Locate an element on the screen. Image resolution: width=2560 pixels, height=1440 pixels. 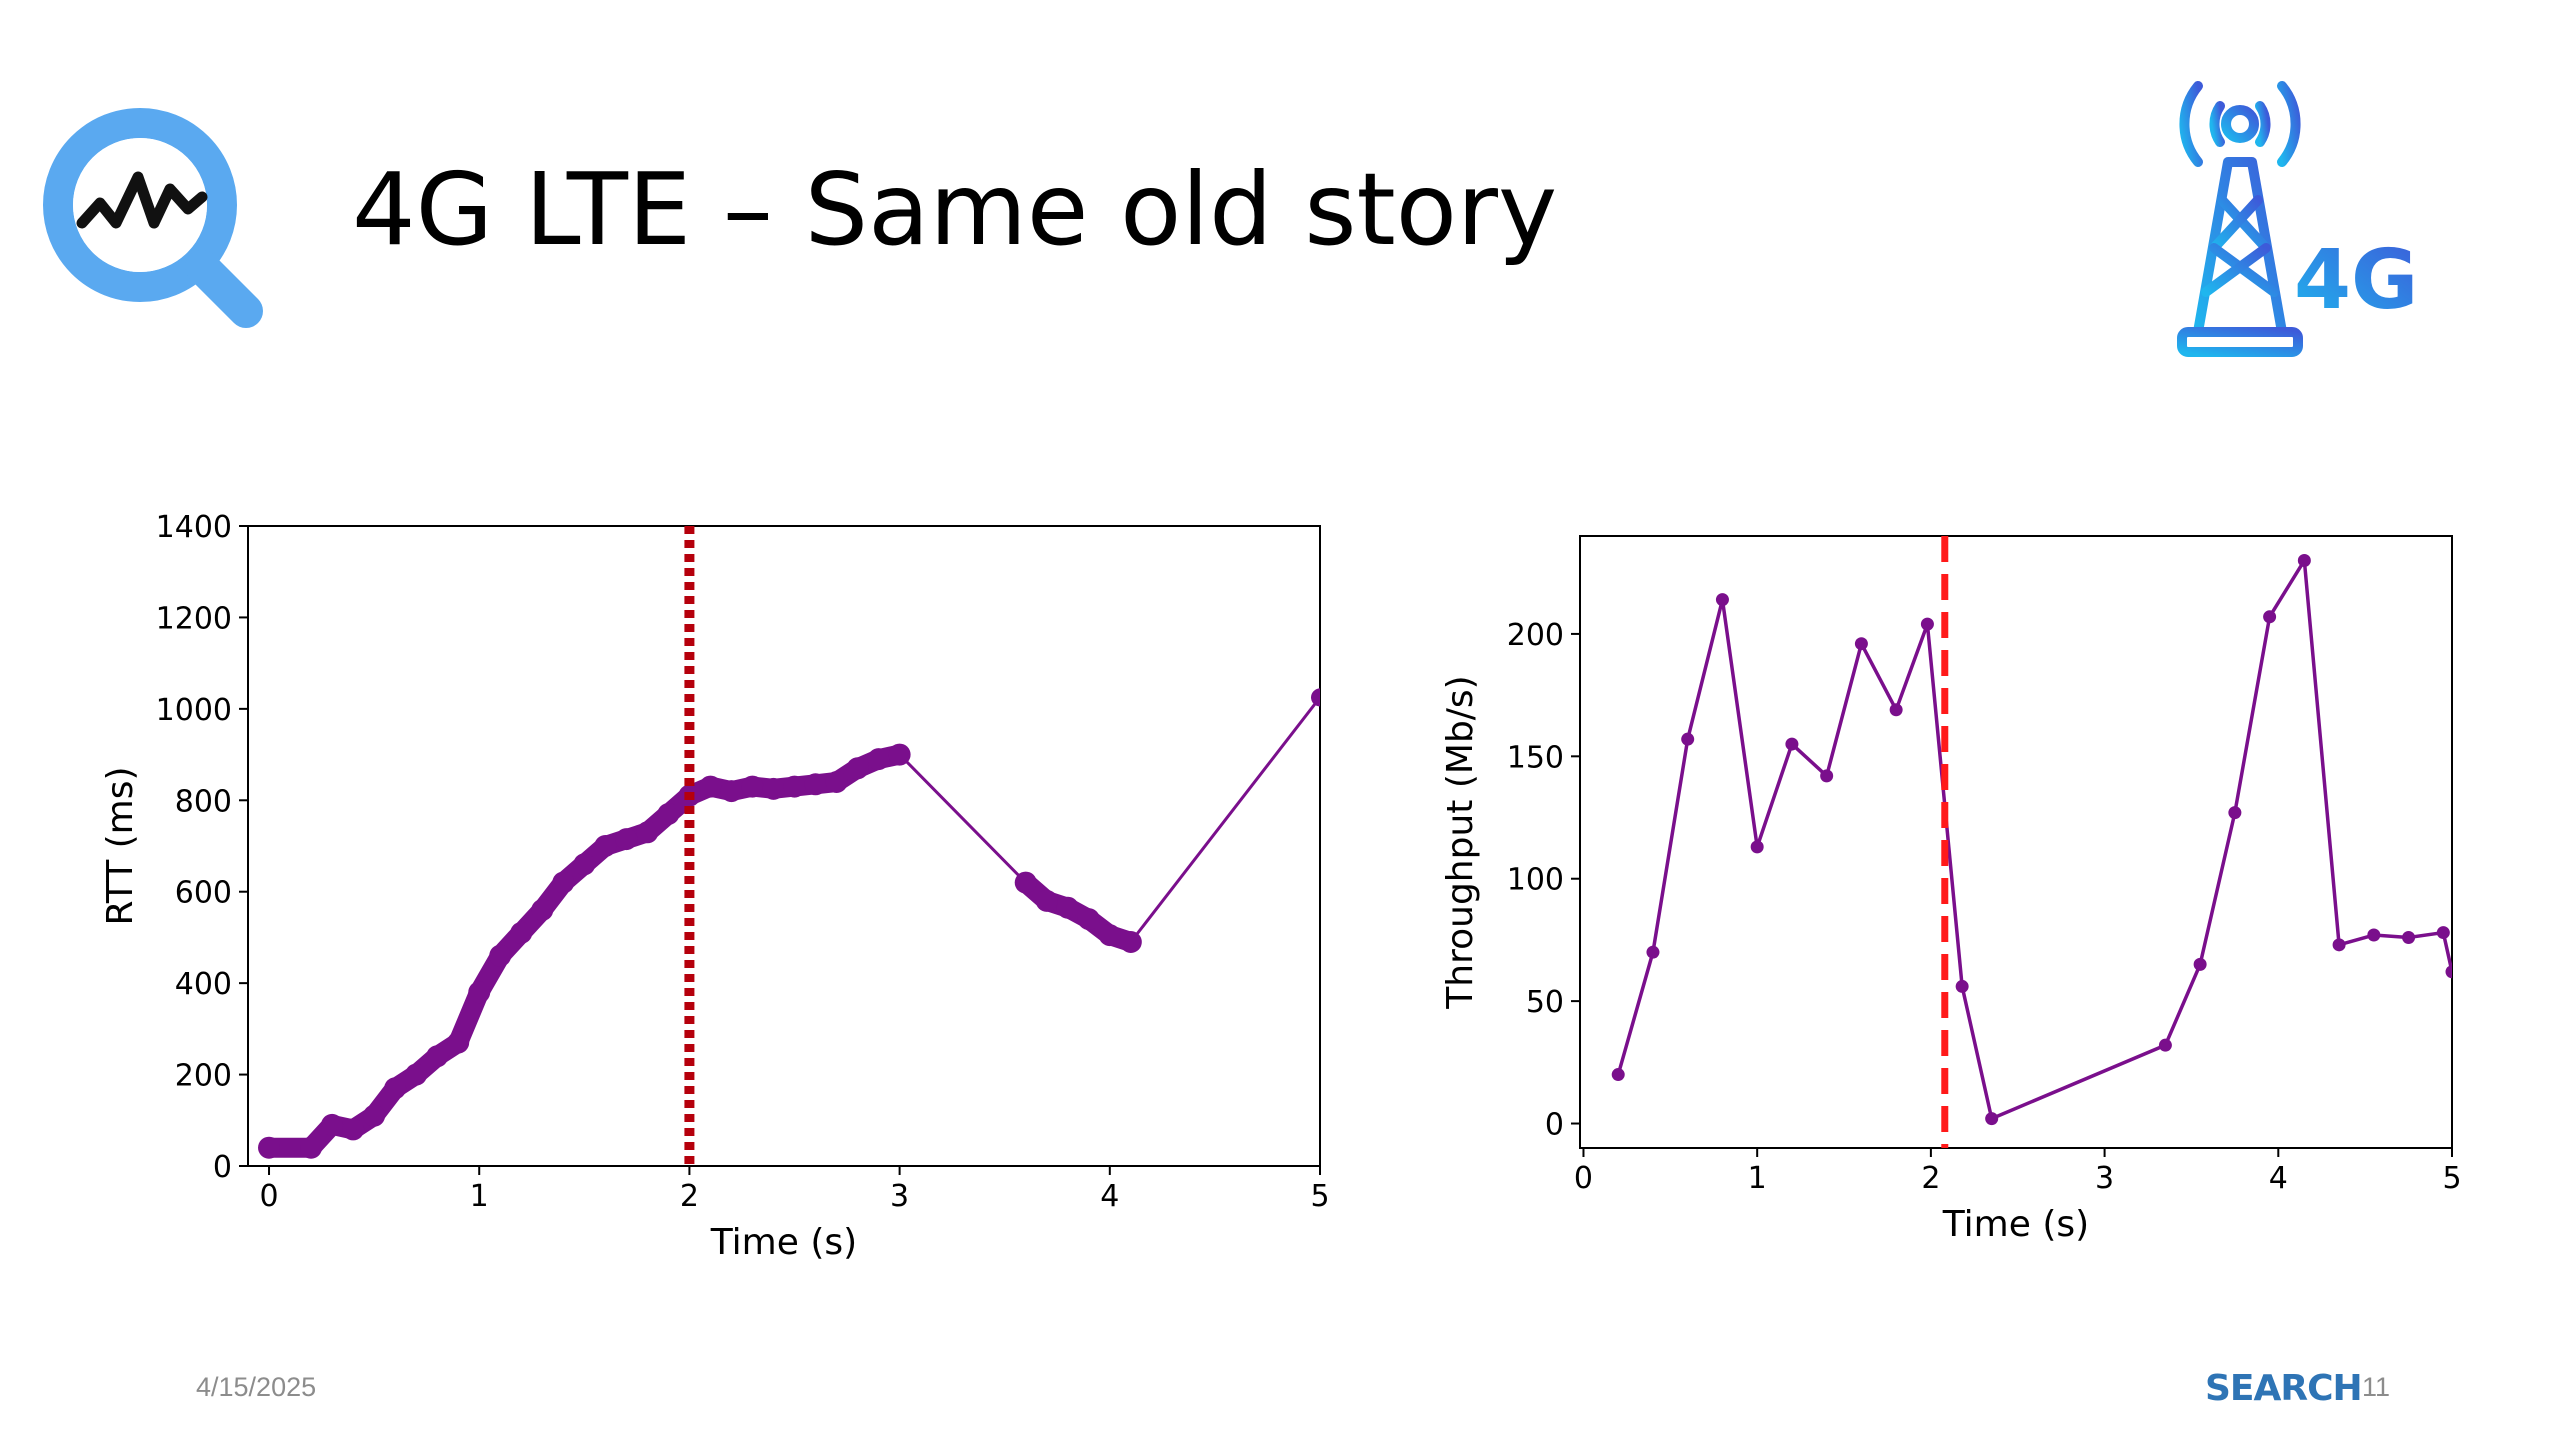
y-tick-label: 800 is located at coordinates (203, 801).